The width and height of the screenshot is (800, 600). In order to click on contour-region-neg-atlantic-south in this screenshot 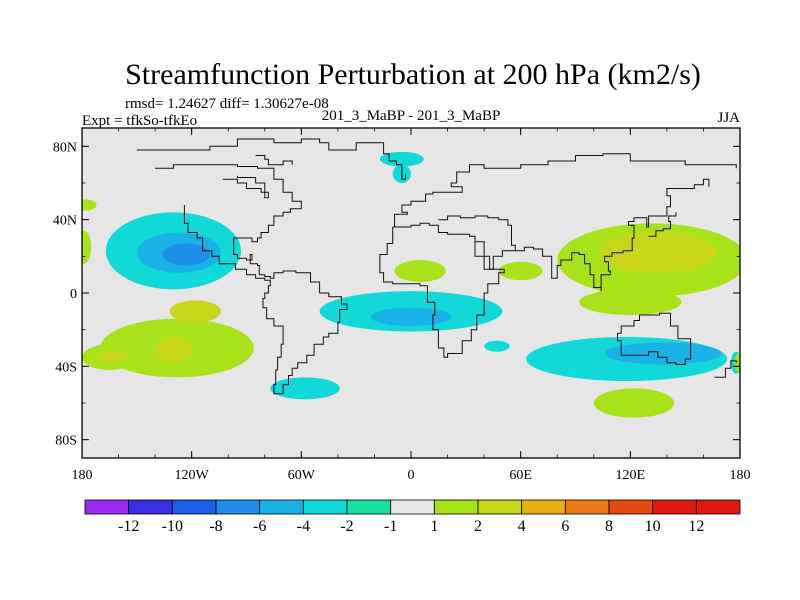, I will do `click(497, 346)`.